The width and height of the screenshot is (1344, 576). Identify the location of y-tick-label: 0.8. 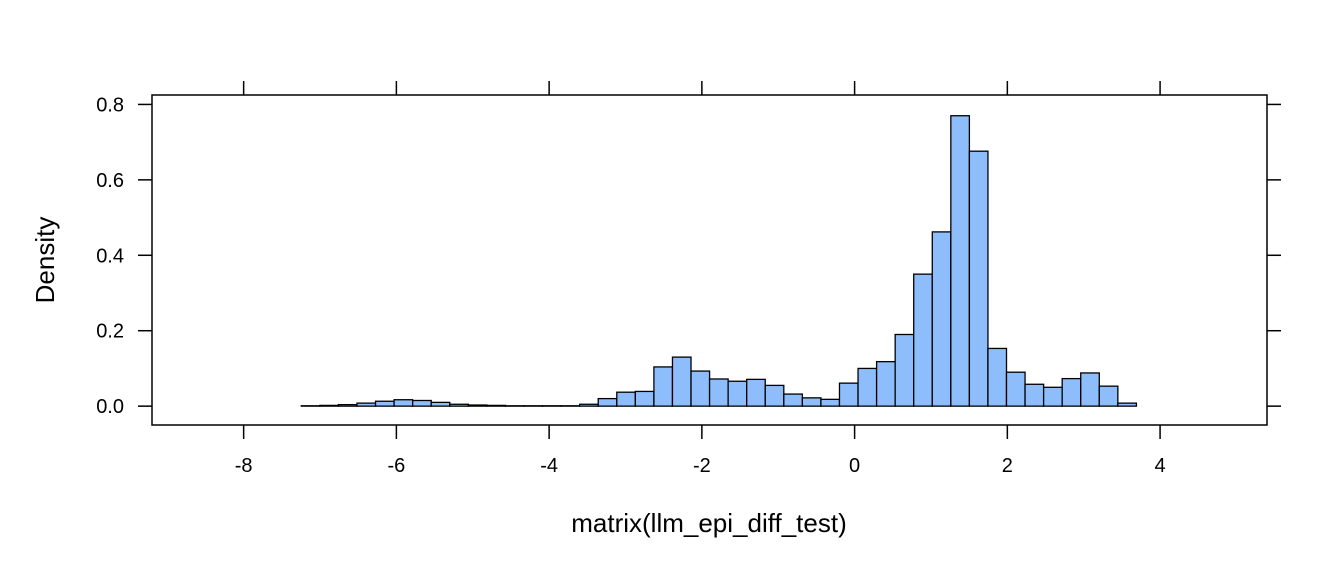
(110, 105).